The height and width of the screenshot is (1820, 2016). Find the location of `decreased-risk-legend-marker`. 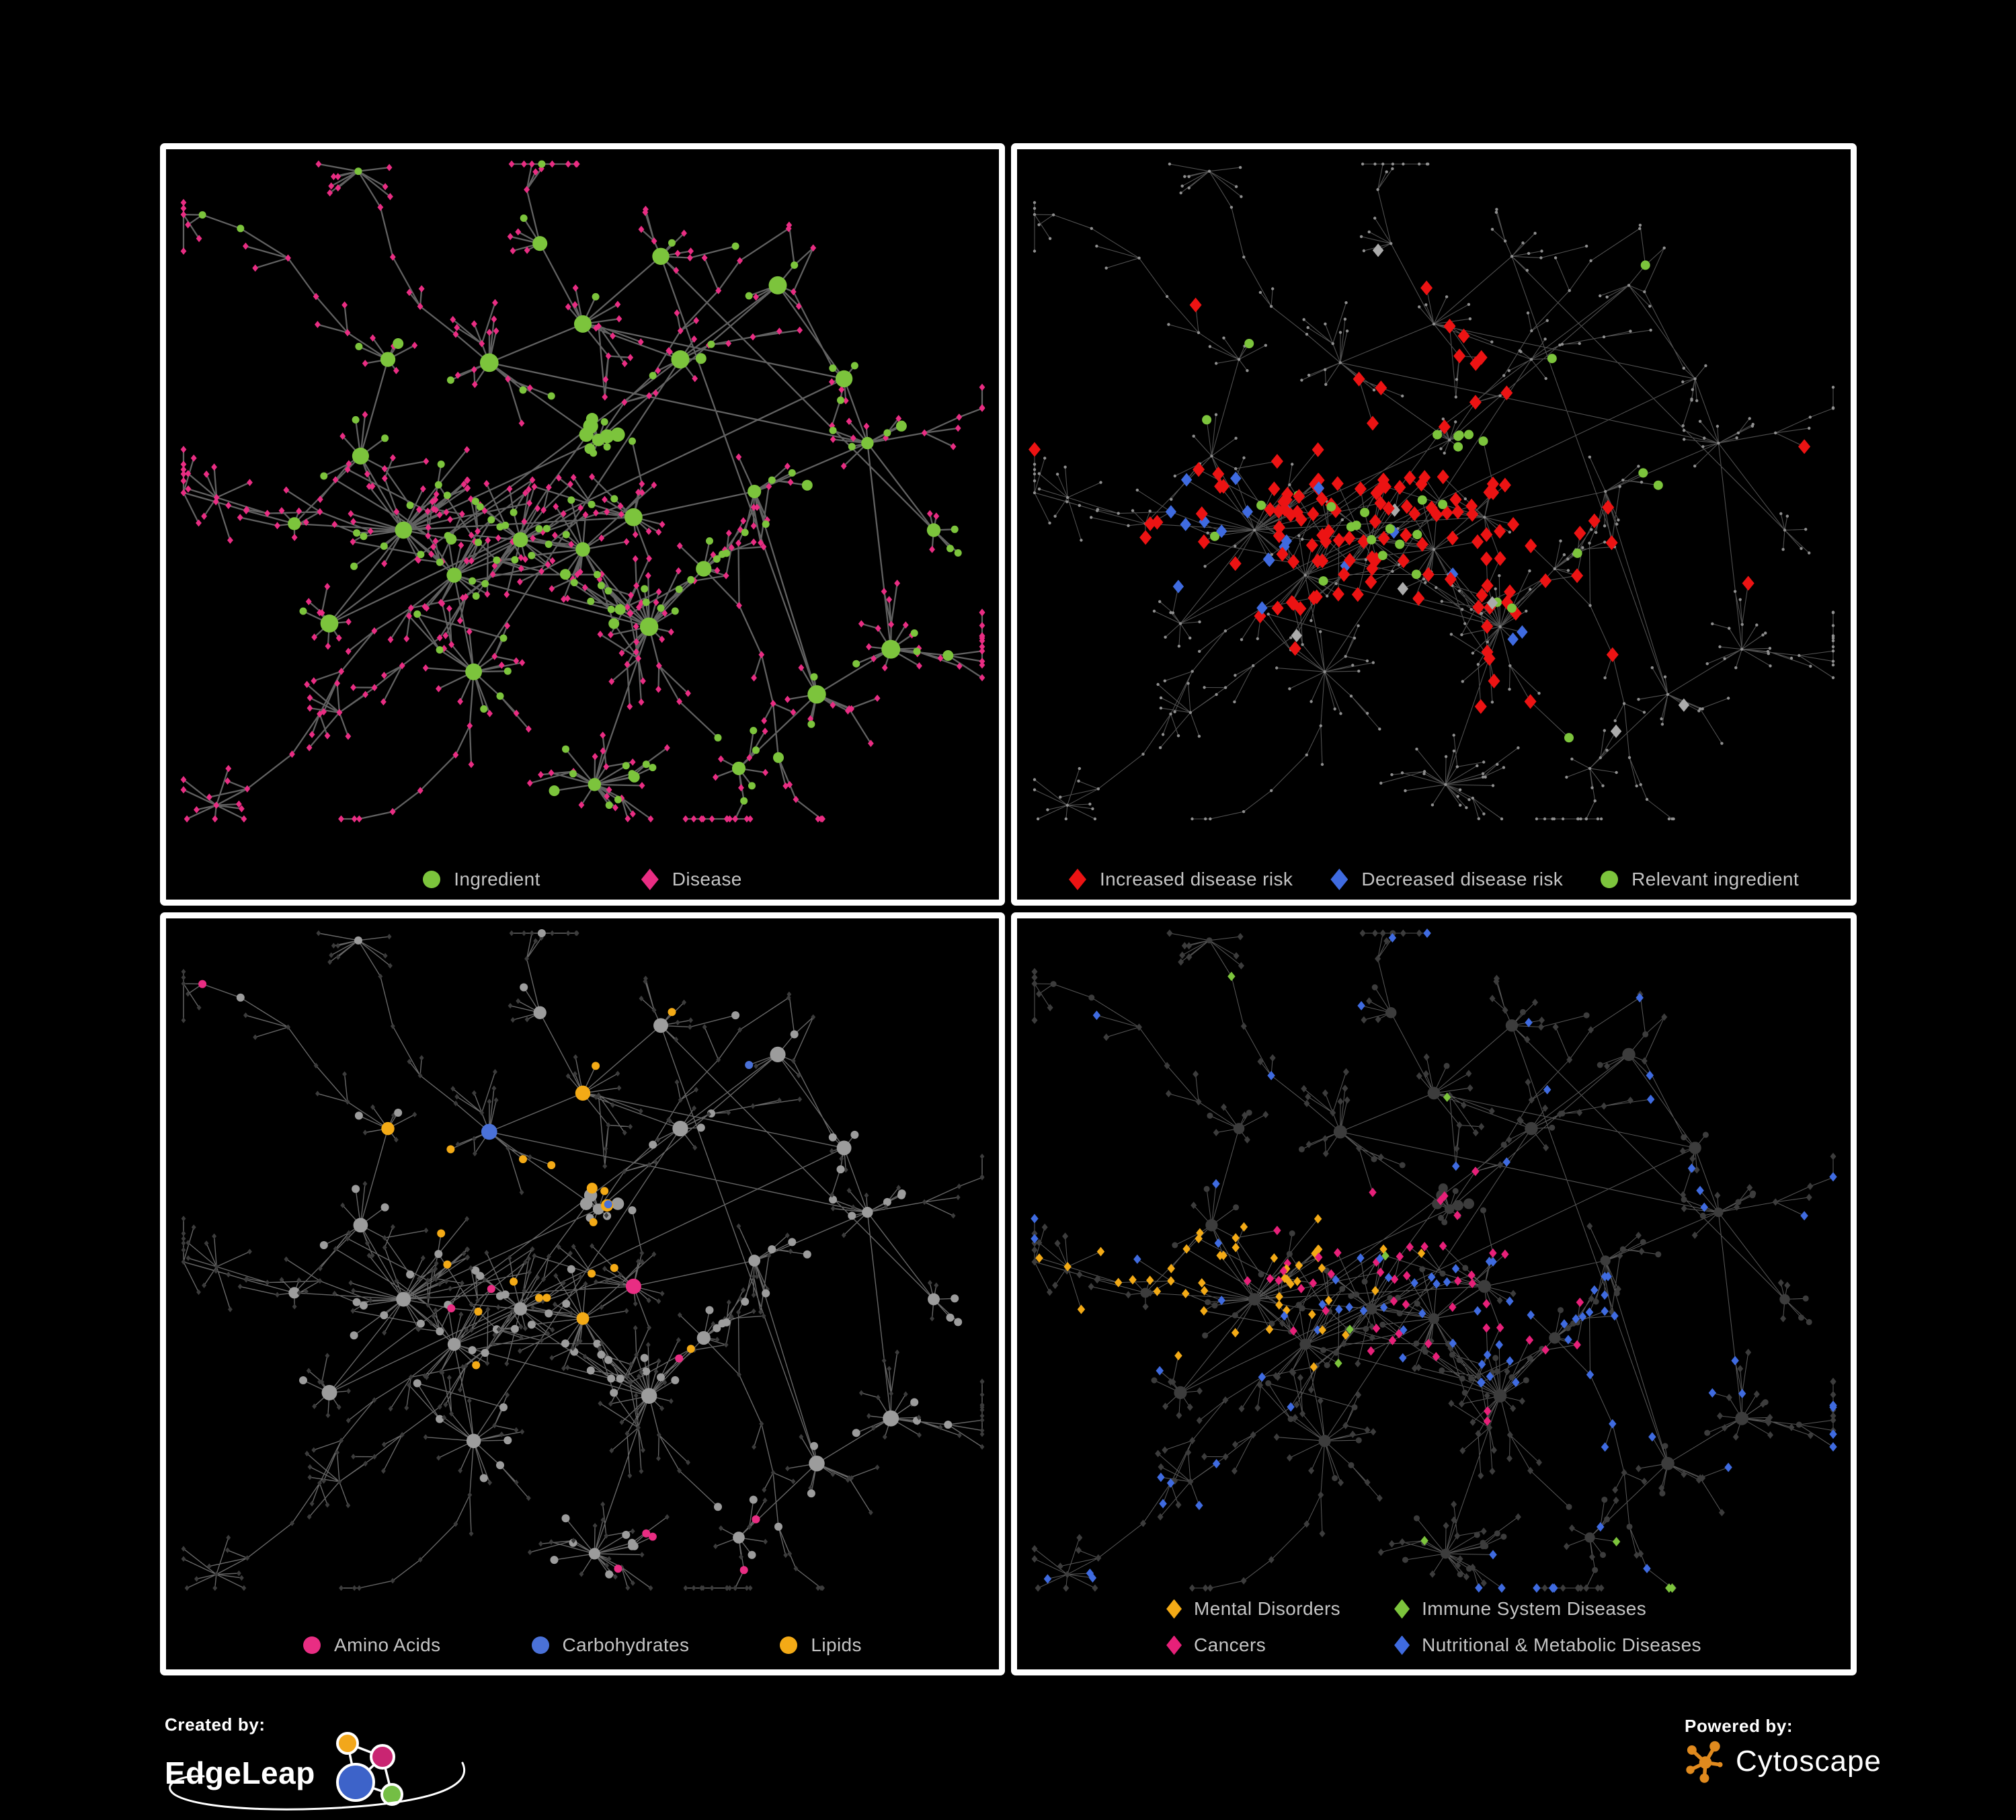

decreased-risk-legend-marker is located at coordinates (1339, 879).